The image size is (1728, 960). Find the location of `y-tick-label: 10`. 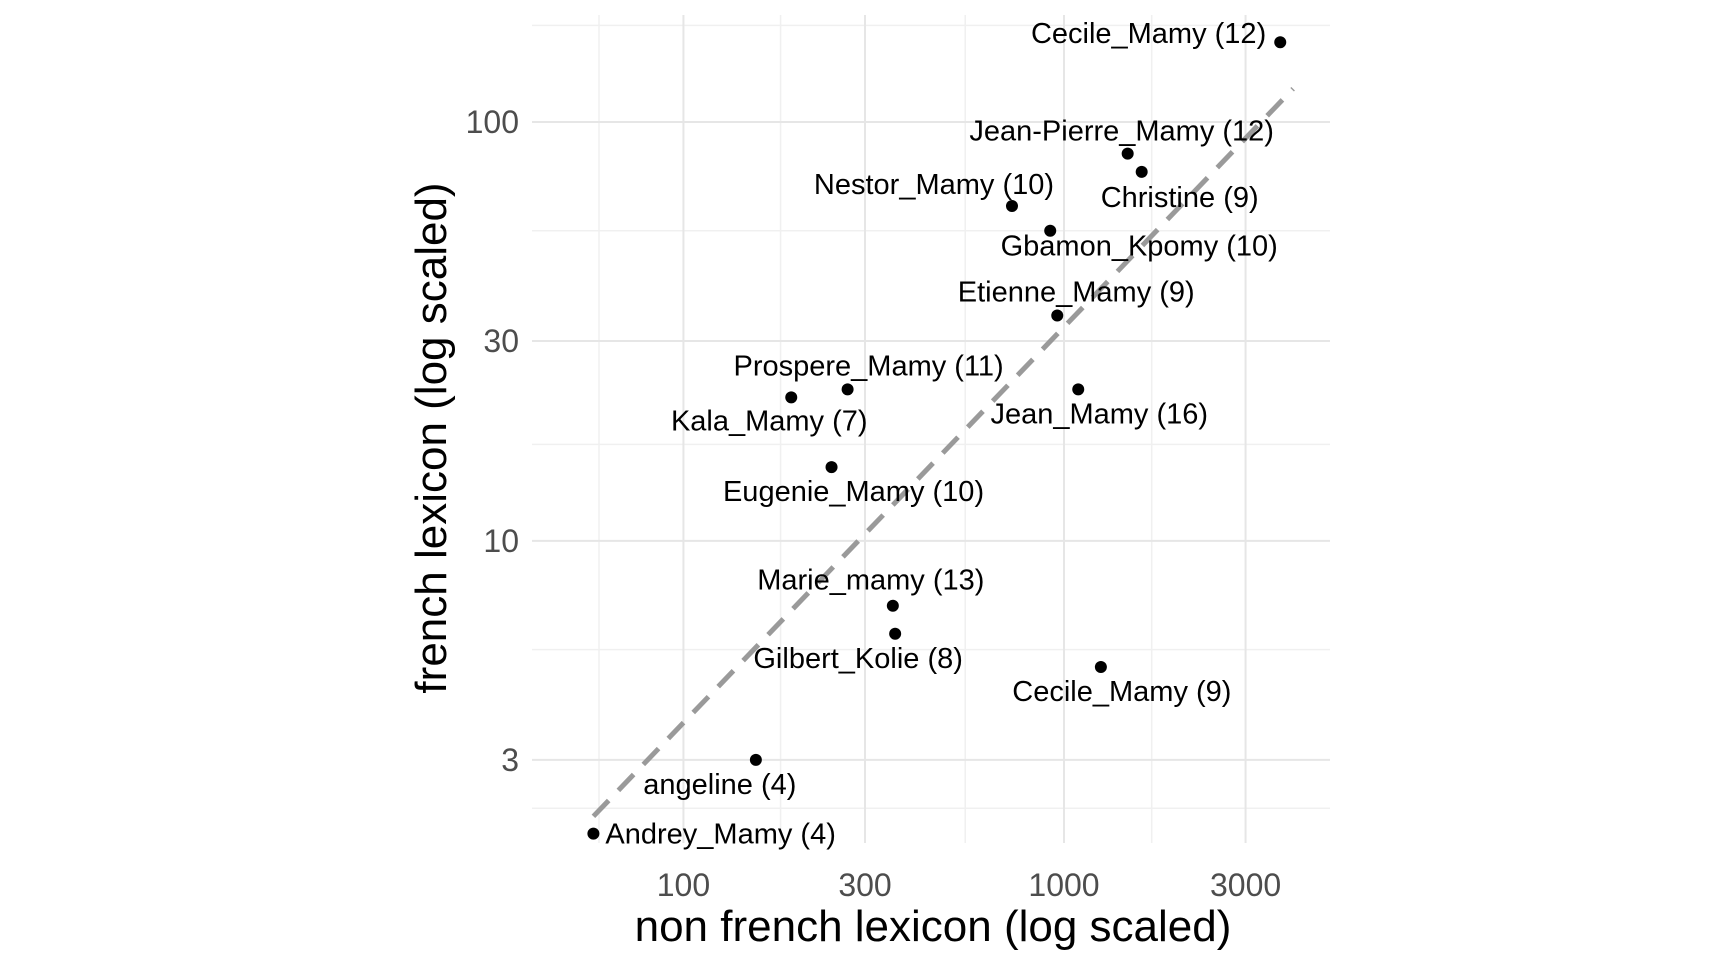

y-tick-label: 10 is located at coordinates (501, 541).